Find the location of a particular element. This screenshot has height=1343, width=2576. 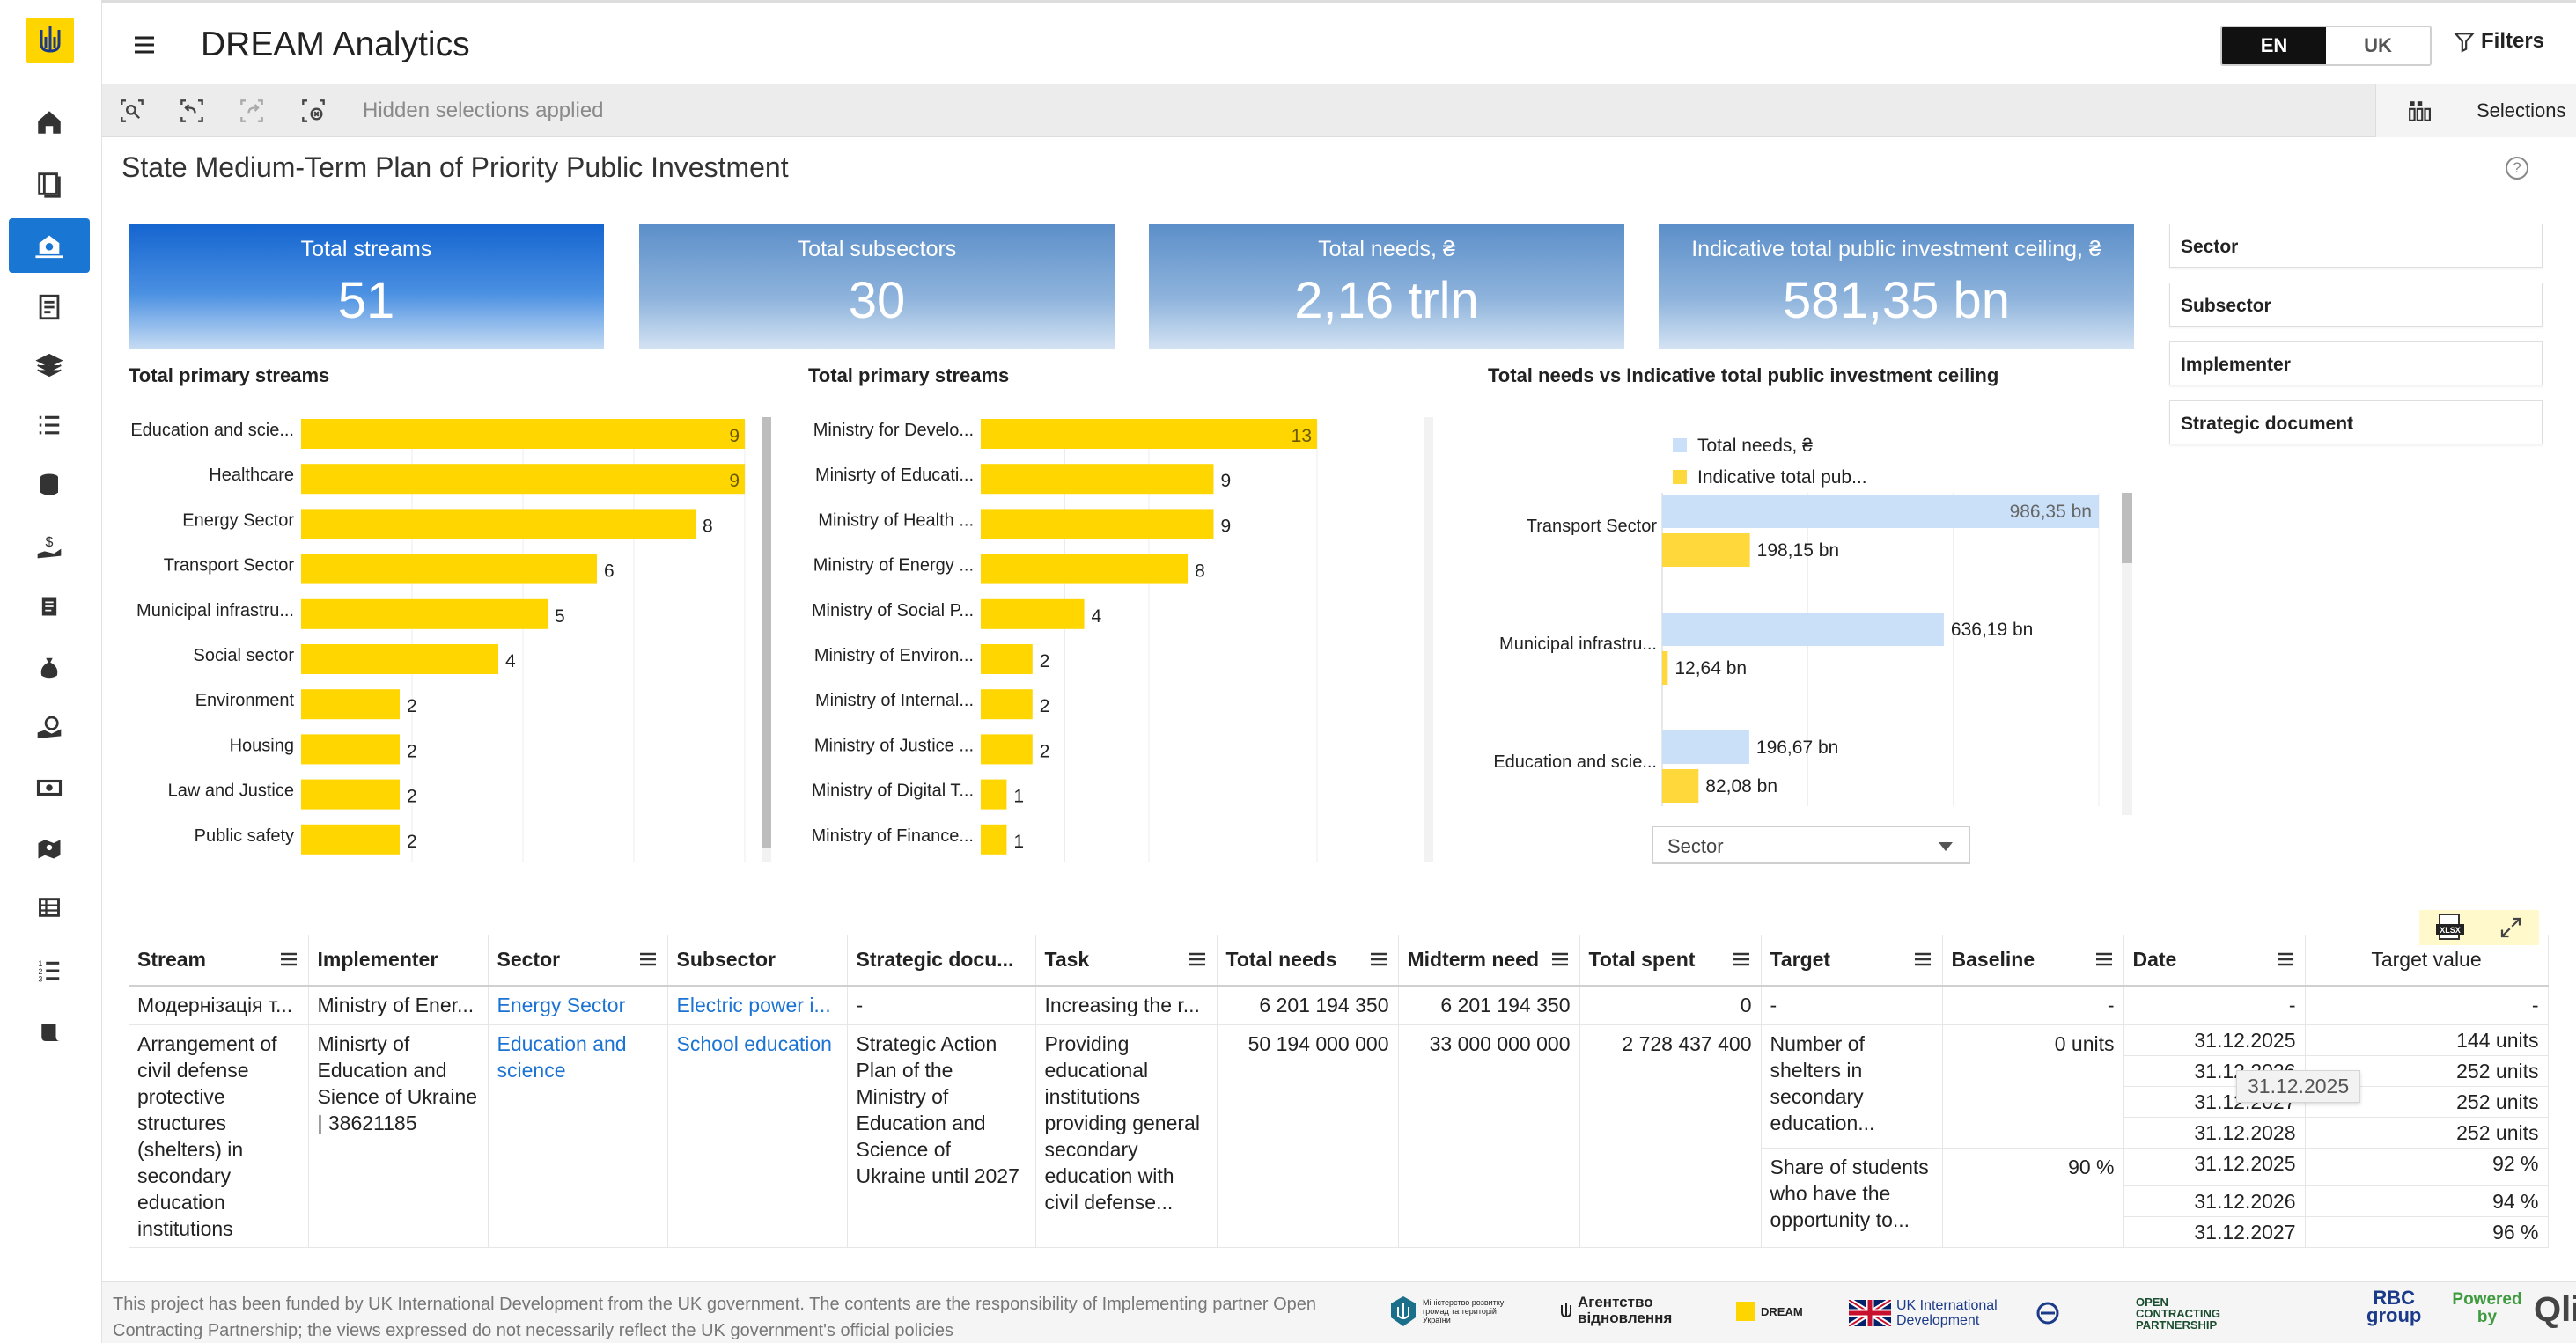

filter-strategic-document: Strategic document is located at coordinates (2356, 422).